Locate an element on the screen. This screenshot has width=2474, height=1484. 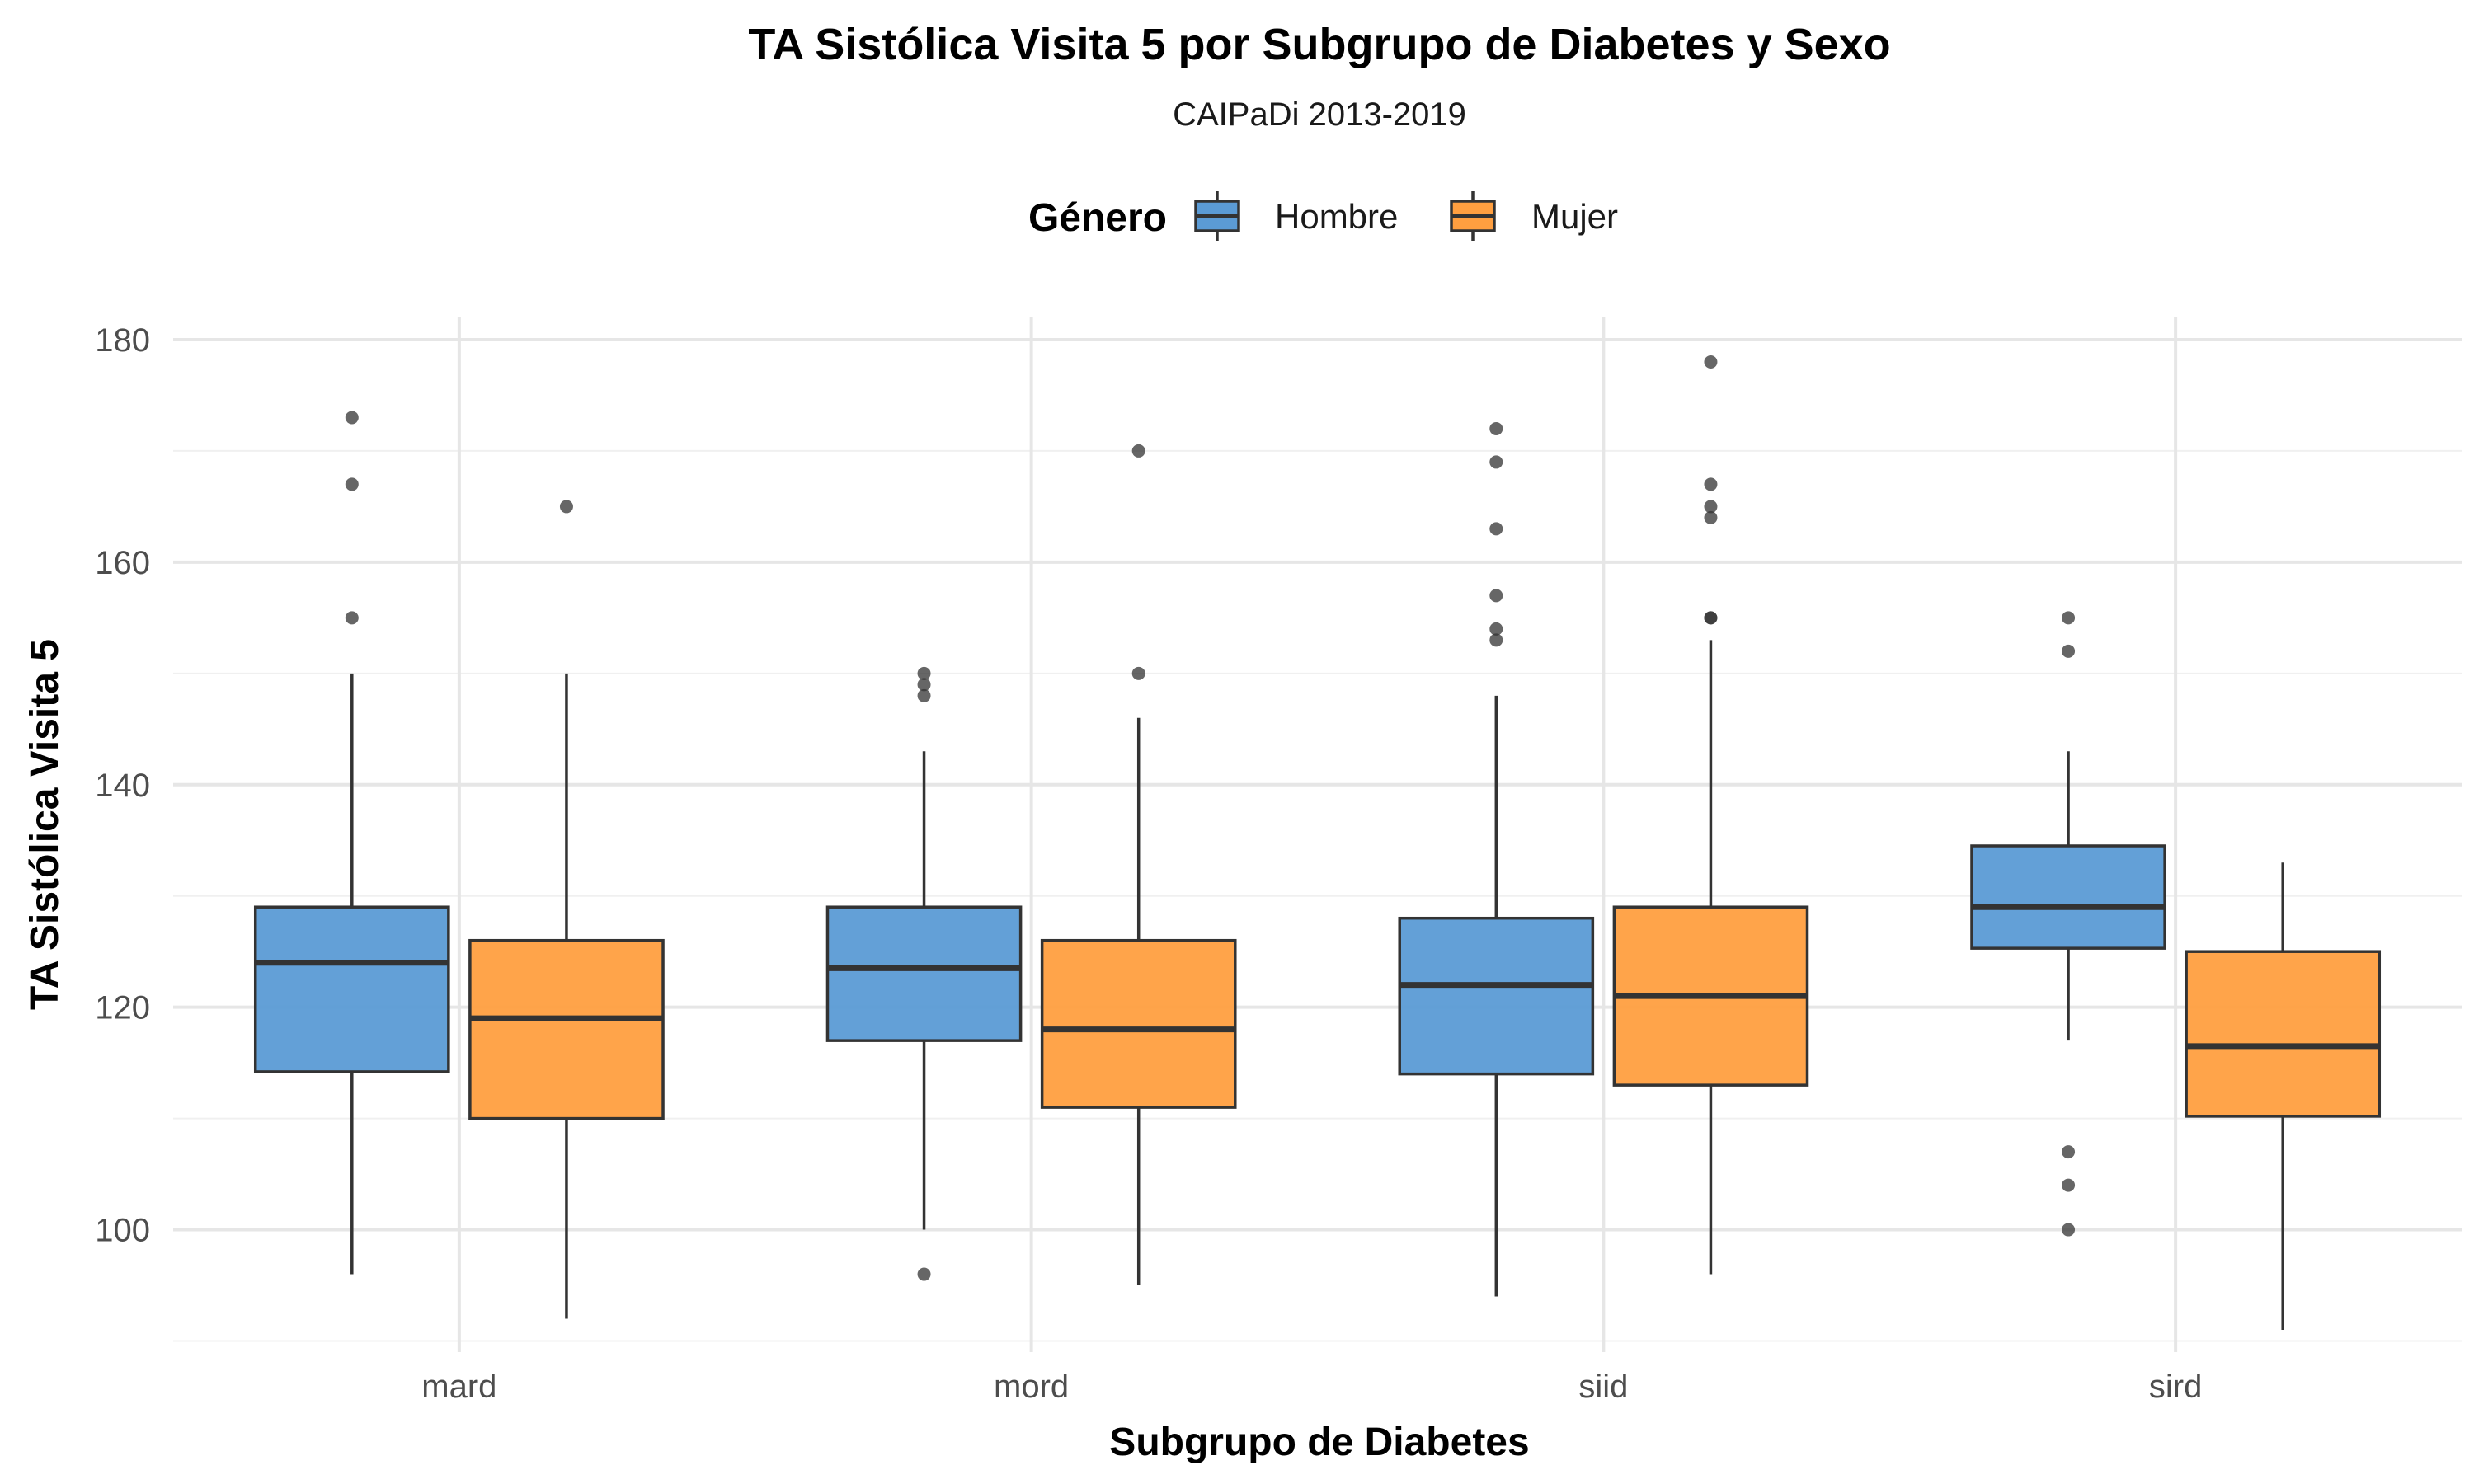
x-tick-label: sird is located at coordinates (2175, 1387).